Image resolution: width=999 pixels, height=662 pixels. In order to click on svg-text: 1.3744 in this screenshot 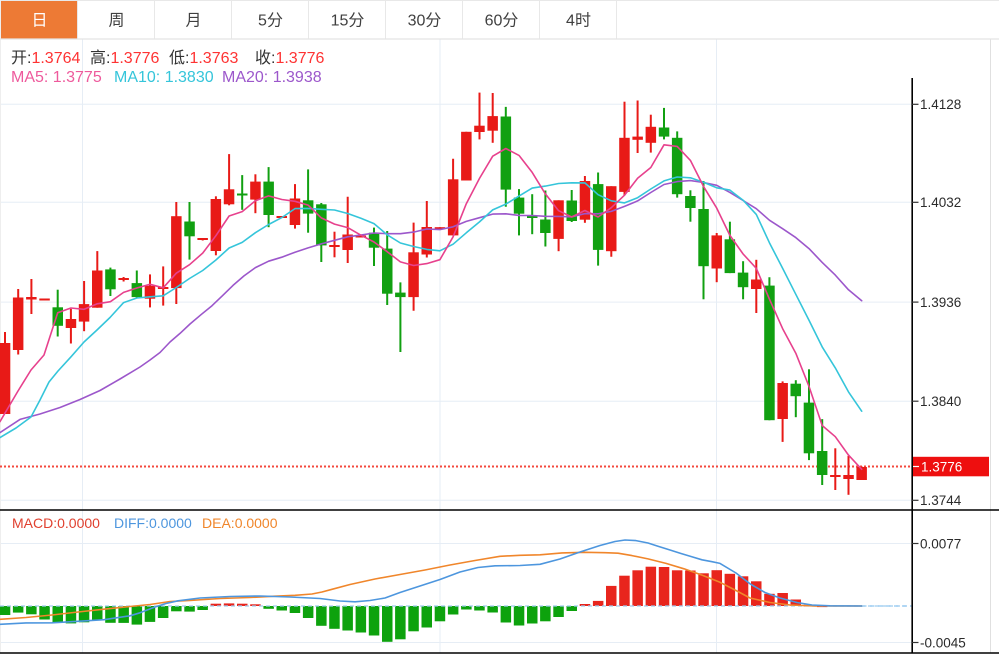, I will do `click(941, 500)`.